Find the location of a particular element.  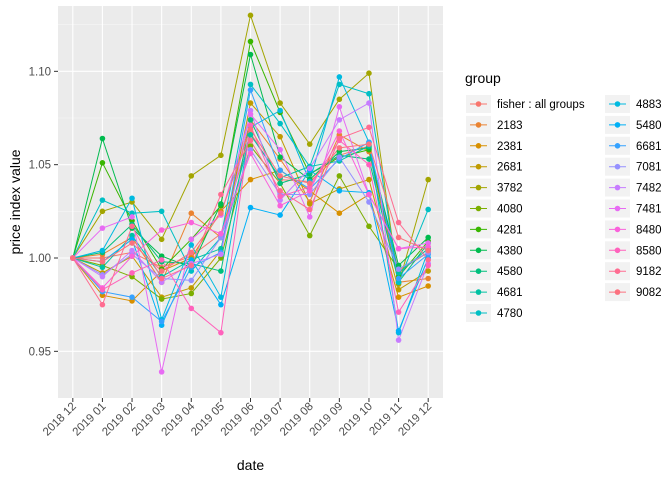

legend-item: 2681 is located at coordinates (494, 166).